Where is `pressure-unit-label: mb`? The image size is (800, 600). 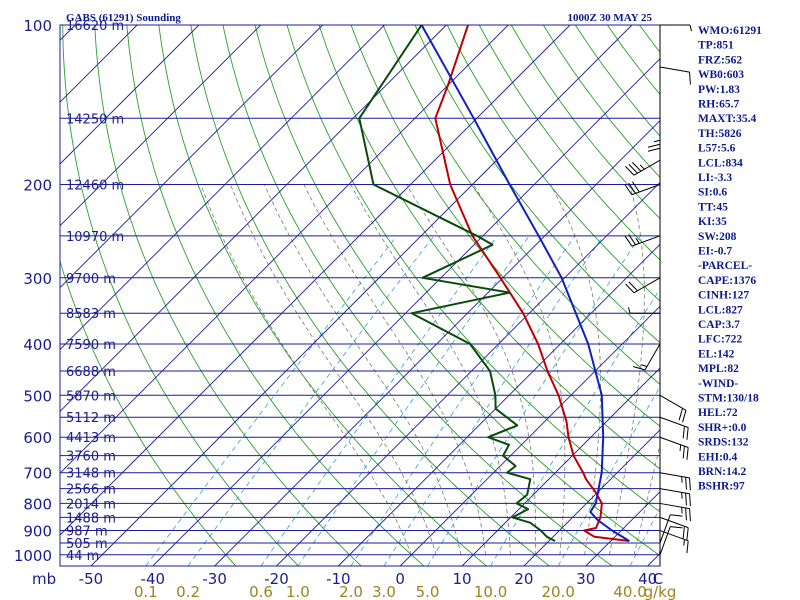
pressure-unit-label: mb is located at coordinates (44, 579).